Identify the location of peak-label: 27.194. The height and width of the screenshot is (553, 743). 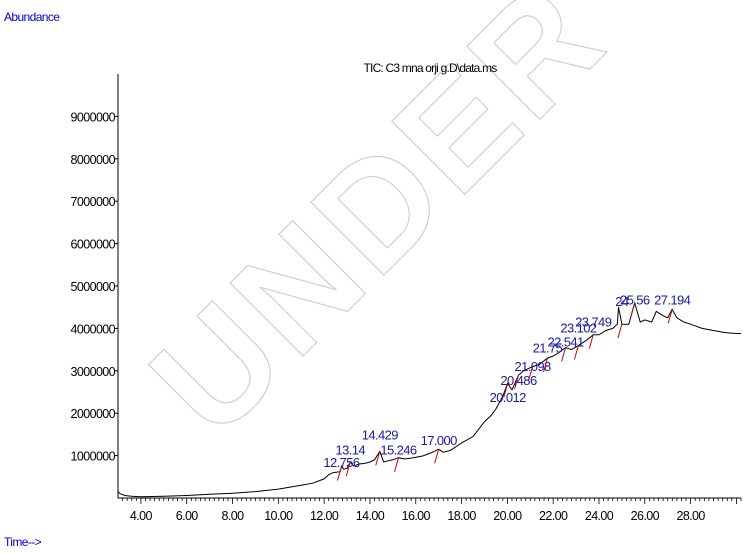
(672, 300).